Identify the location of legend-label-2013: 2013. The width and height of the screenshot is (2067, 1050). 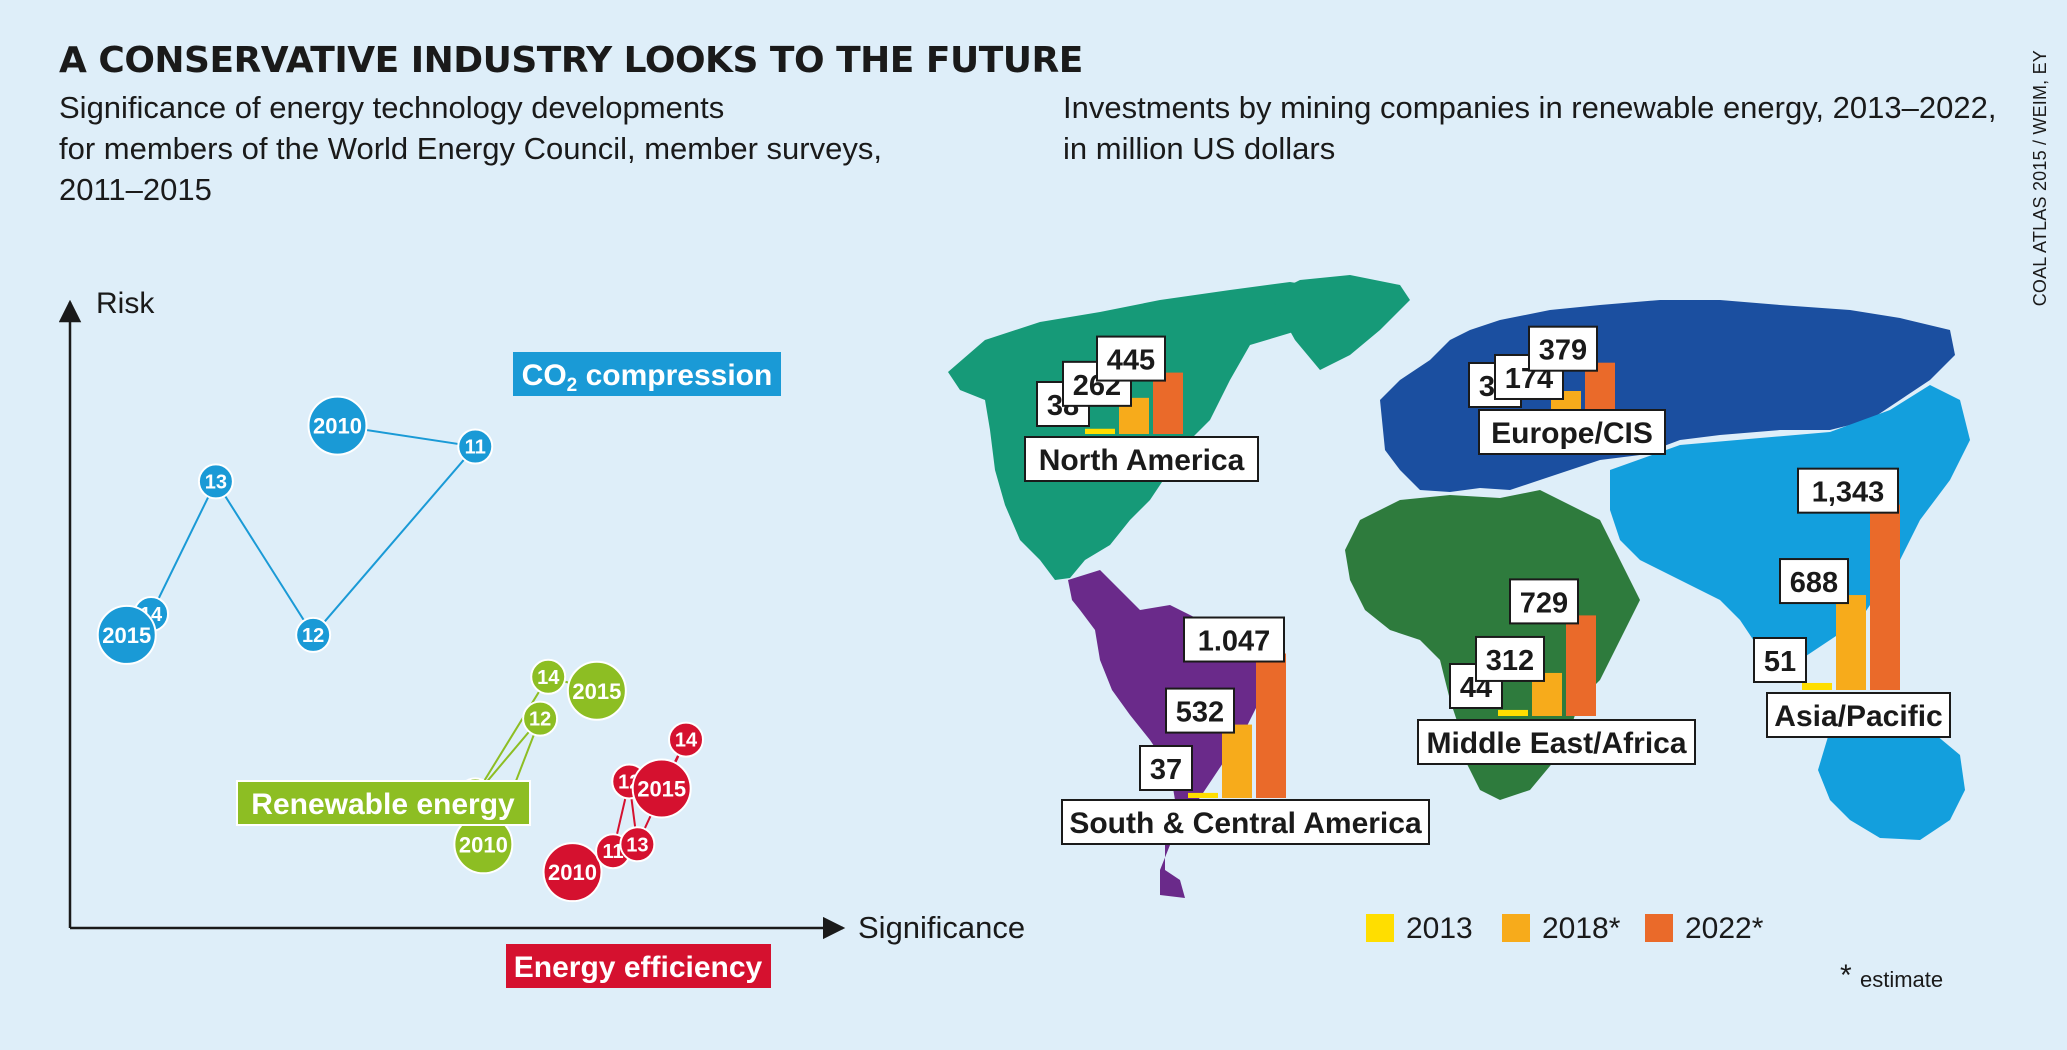
(1439, 928).